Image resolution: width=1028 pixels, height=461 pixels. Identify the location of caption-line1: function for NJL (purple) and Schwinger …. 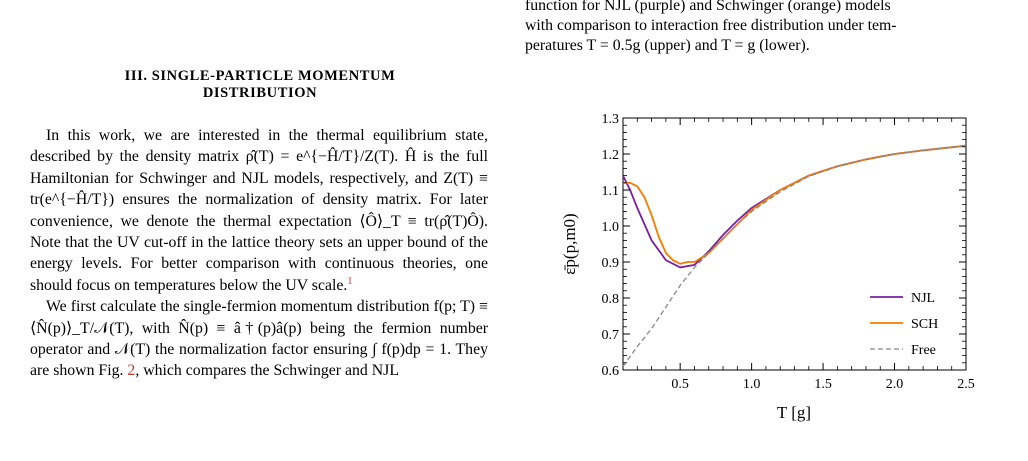
(708, 7).